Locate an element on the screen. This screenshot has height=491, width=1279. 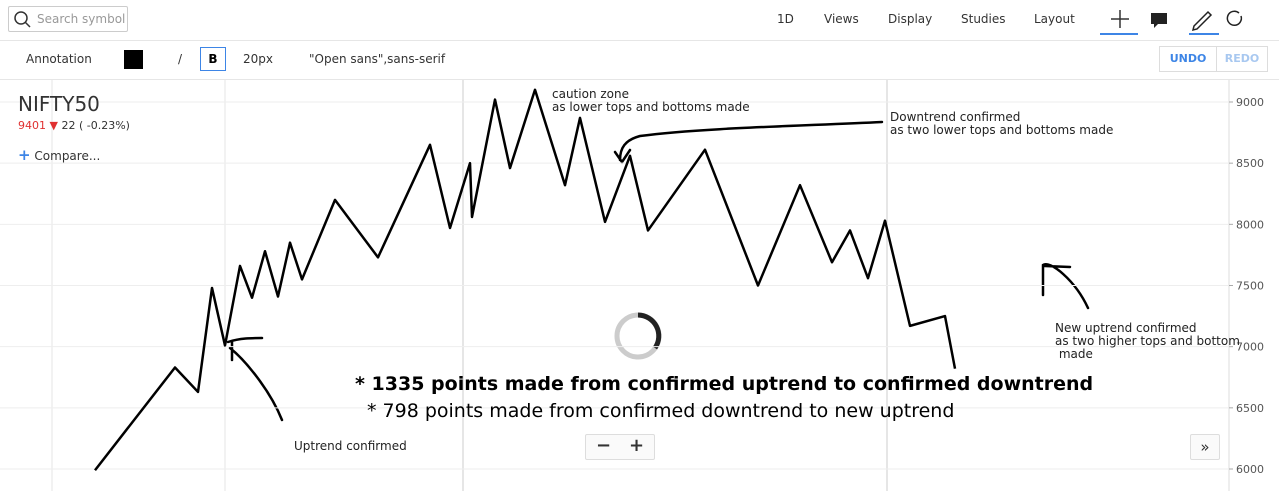
search-icon is located at coordinates (22, 19).